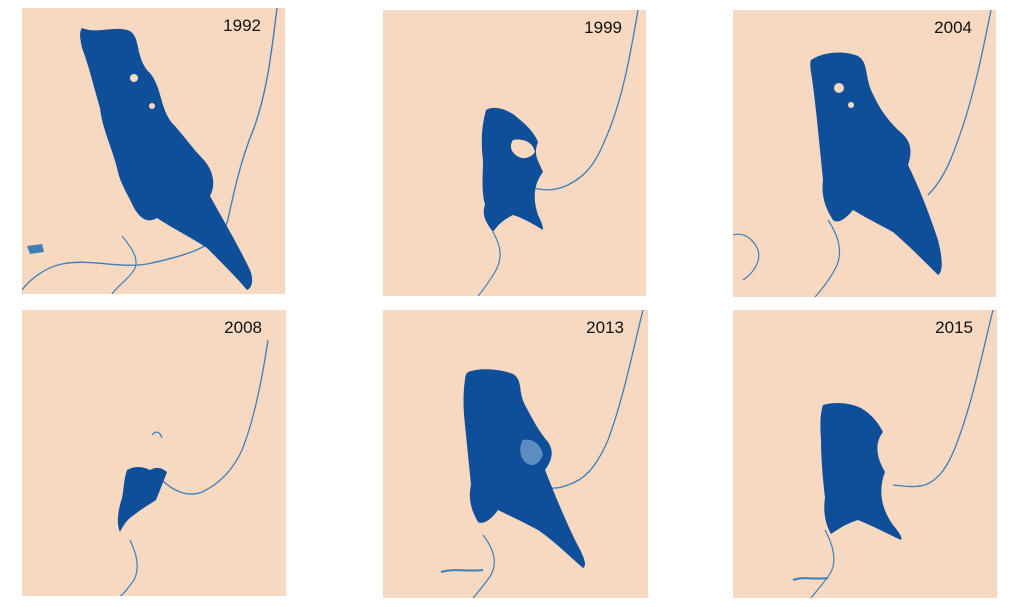  I want to click on lake-map-1999, so click(514, 153).